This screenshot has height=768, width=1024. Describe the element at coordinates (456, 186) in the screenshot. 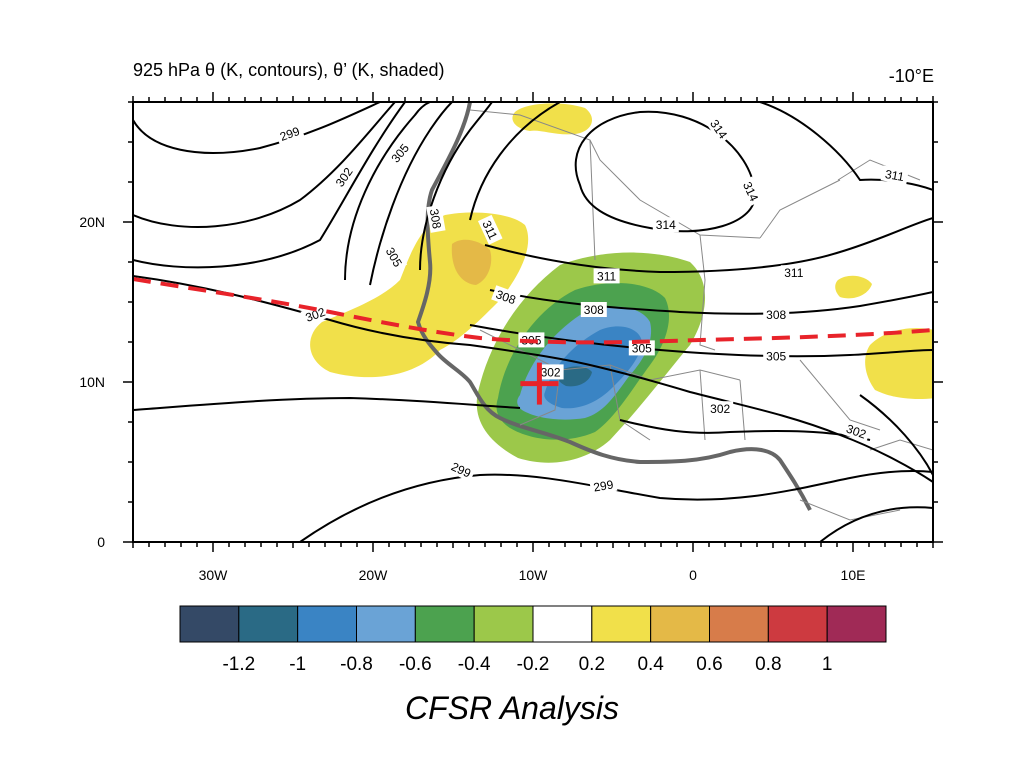

I see `contour-311-a` at that location.